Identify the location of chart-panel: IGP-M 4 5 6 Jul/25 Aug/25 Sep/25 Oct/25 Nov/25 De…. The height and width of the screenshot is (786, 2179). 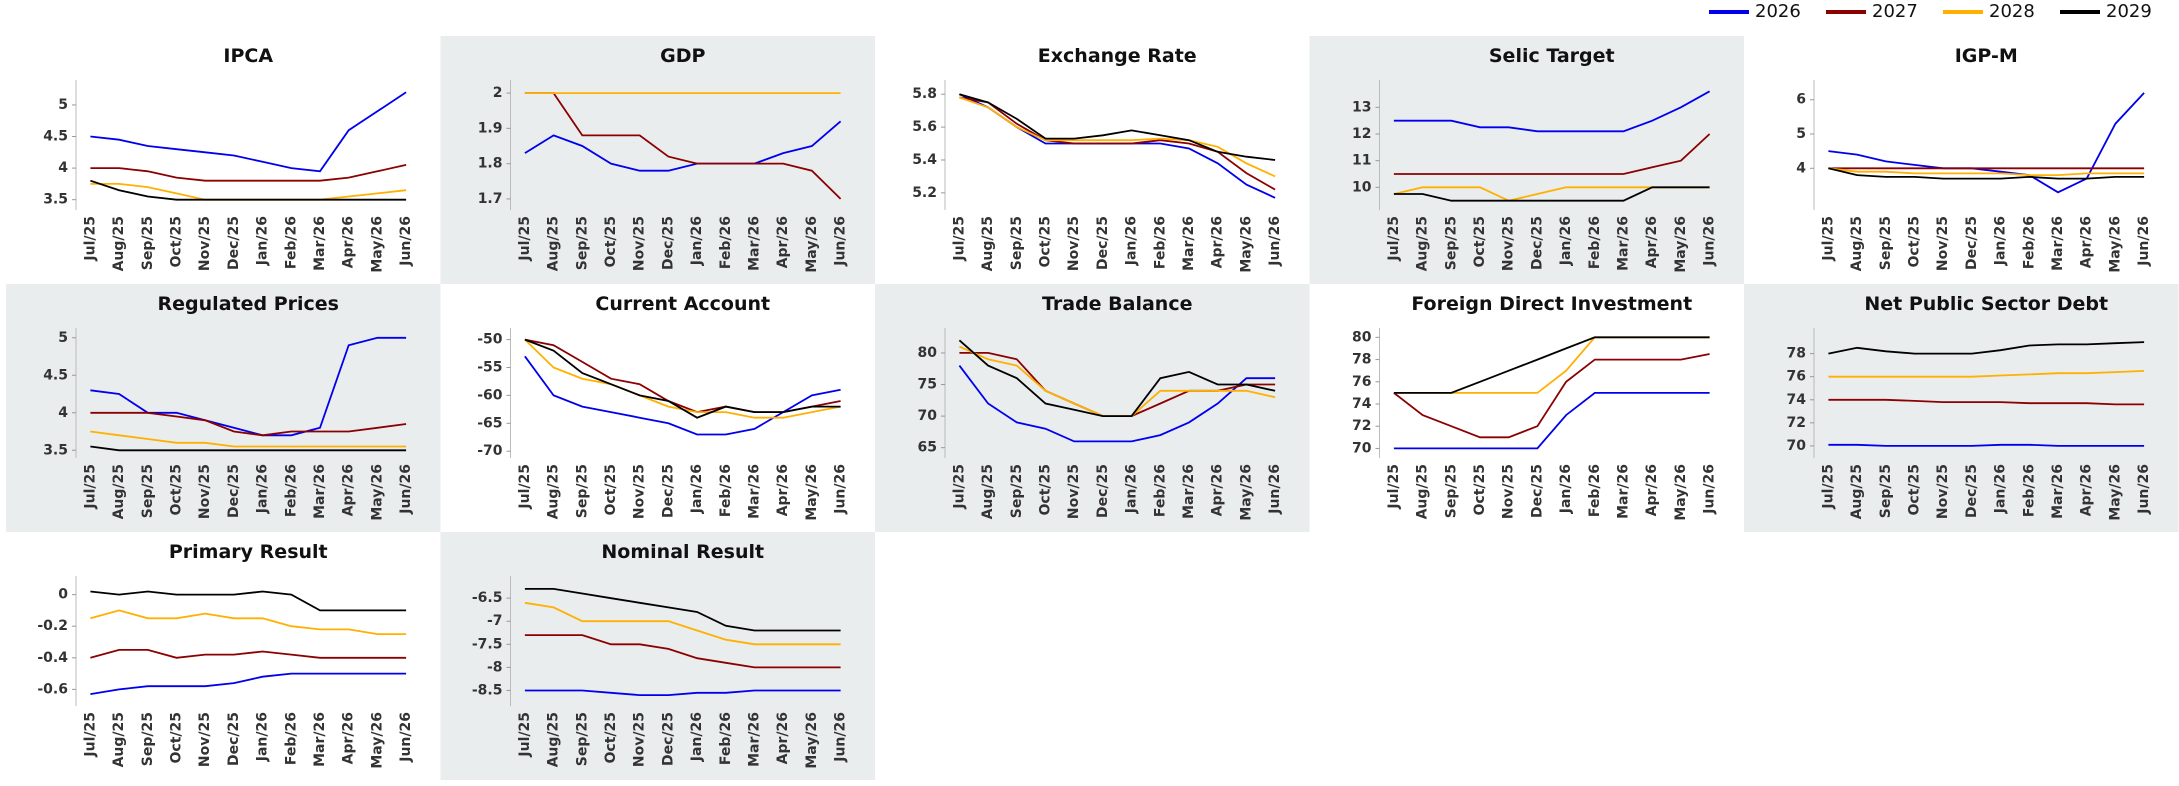
(1974, 159).